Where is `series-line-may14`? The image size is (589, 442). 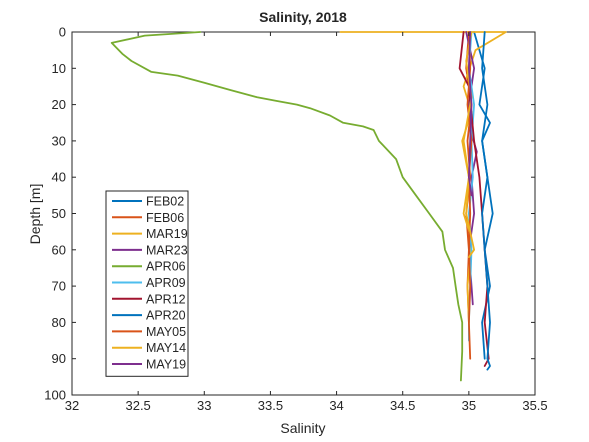
series-line-may14 is located at coordinates (469, 145).